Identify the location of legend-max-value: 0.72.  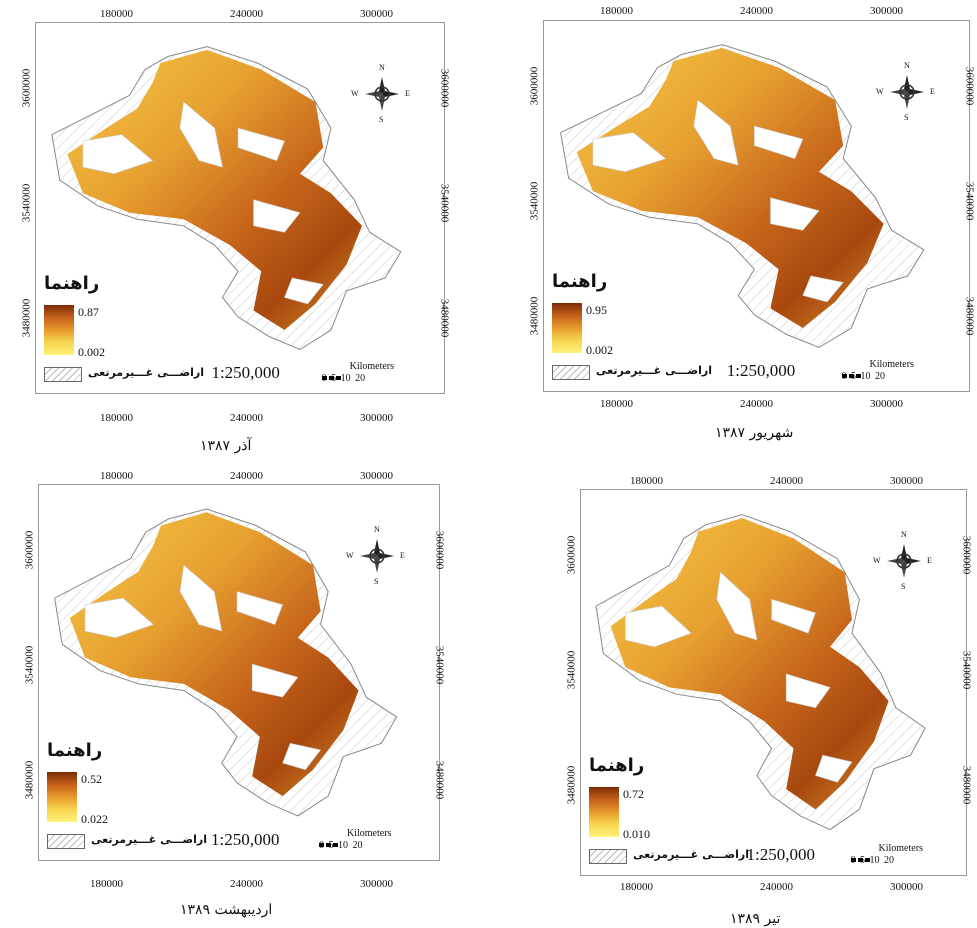
(633, 794).